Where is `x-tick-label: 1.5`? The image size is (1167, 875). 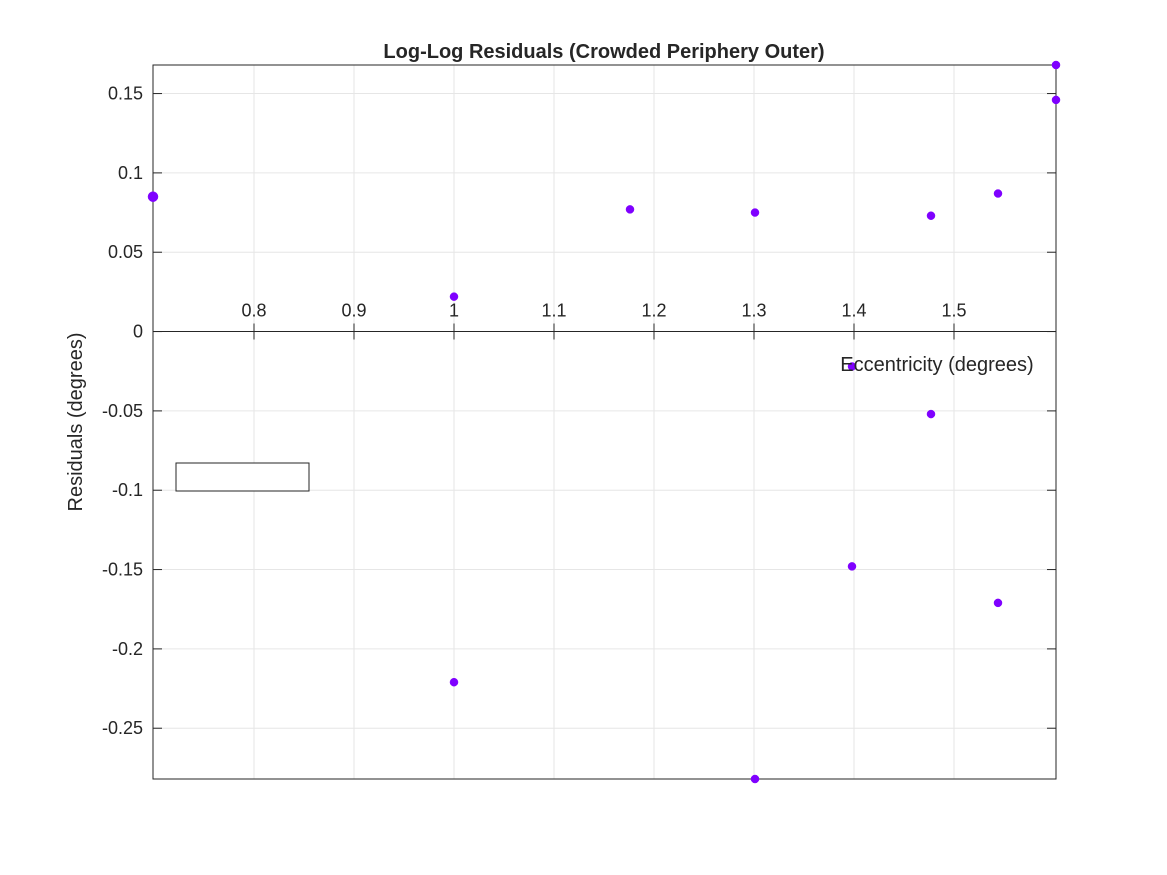 x-tick-label: 1.5 is located at coordinates (953, 311).